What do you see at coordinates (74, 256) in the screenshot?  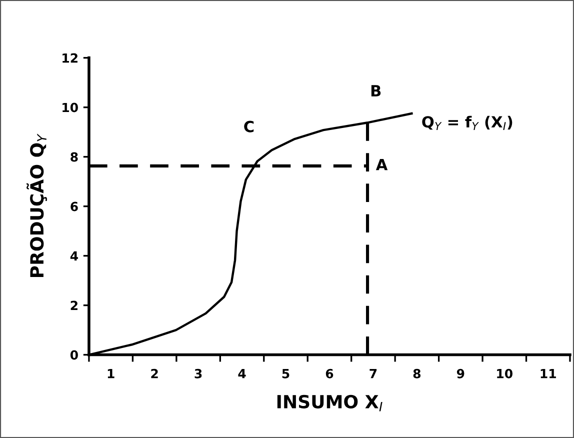 I see `y-tick-label: 4` at bounding box center [74, 256].